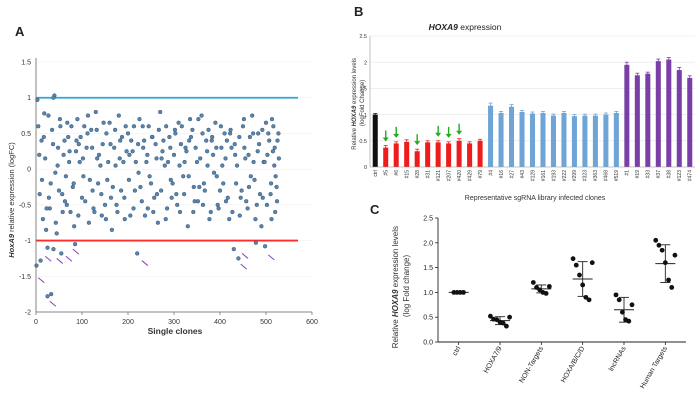 The image size is (700, 405). What do you see at coordinates (523, 174) in the screenshot?
I see `panel-b-x-tick-label: #43` at bounding box center [523, 174].